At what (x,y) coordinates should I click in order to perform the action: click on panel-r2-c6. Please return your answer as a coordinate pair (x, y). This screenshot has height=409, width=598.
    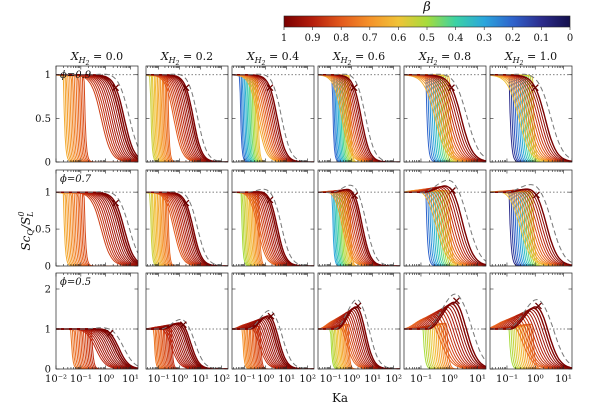
    Looking at the image, I should click on (531, 218).